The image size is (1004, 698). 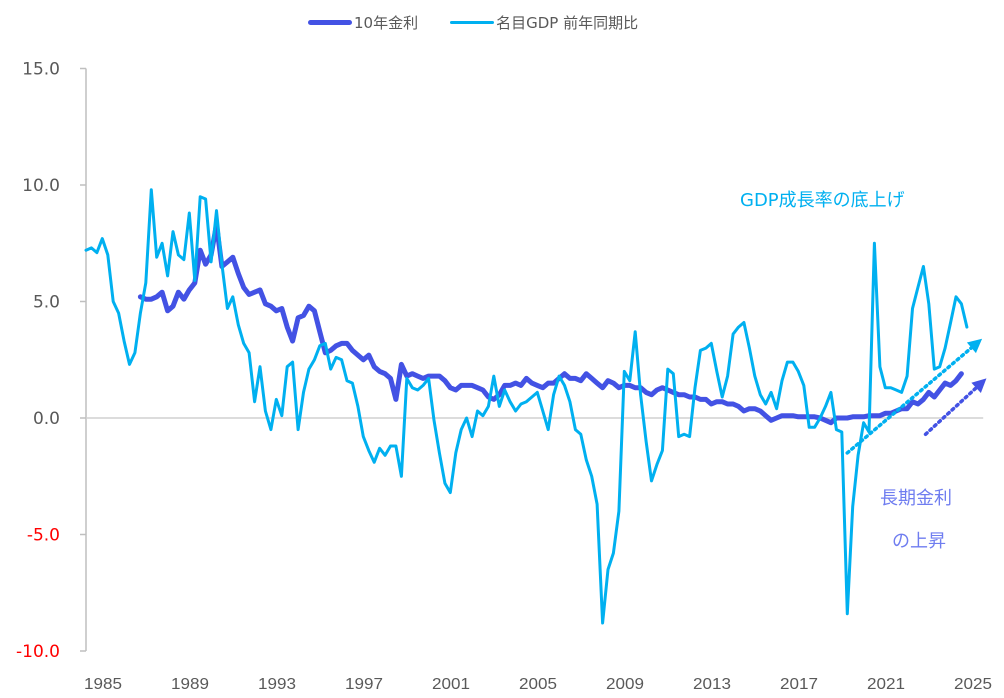 What do you see at coordinates (43, 536) in the screenshot?
I see `y-tick-label: -5.0` at bounding box center [43, 536].